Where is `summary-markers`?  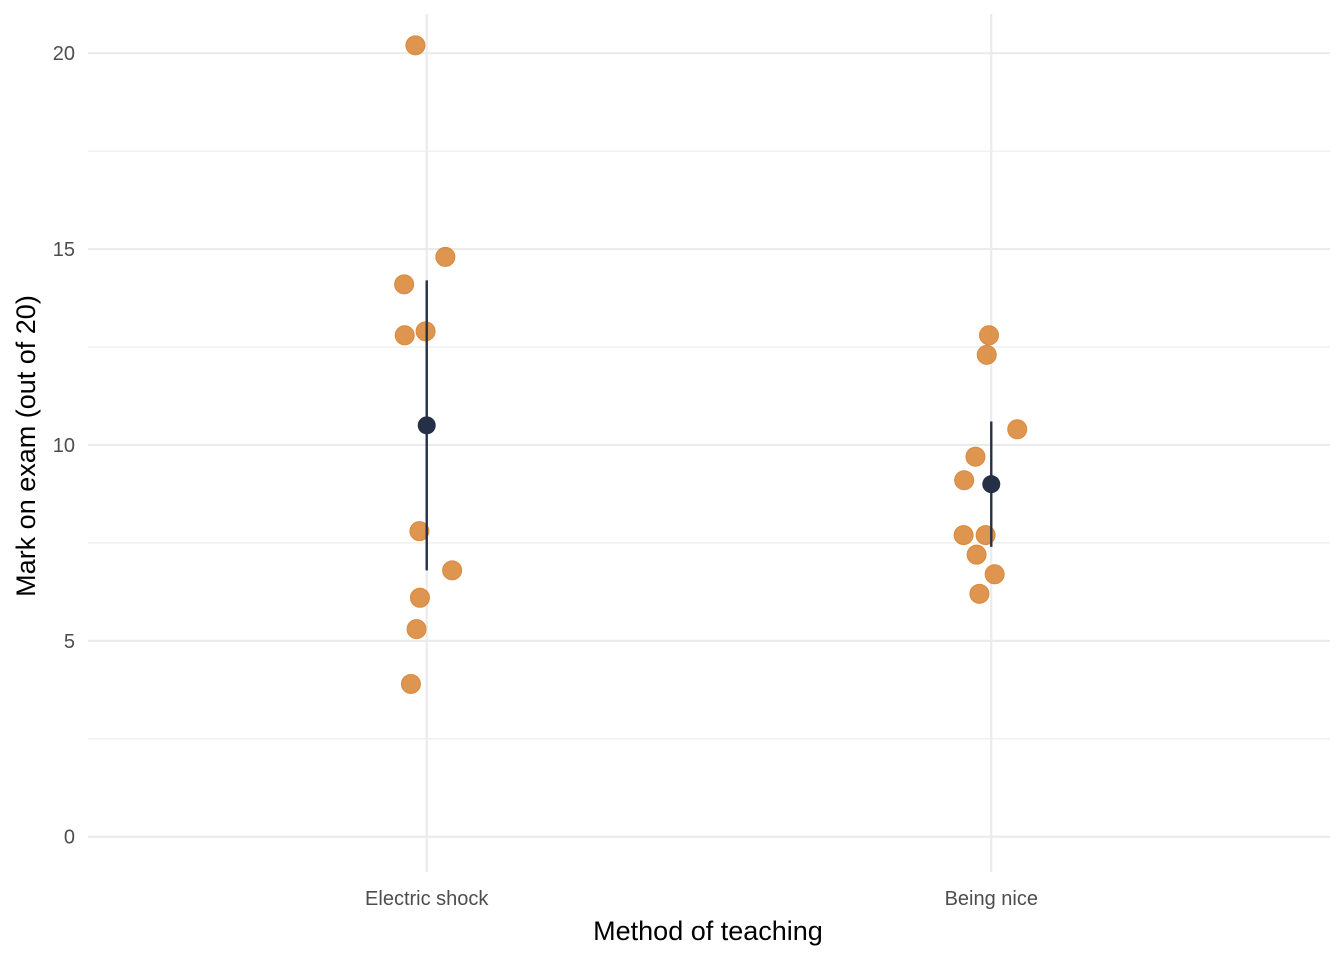
summary-markers is located at coordinates (709, 425).